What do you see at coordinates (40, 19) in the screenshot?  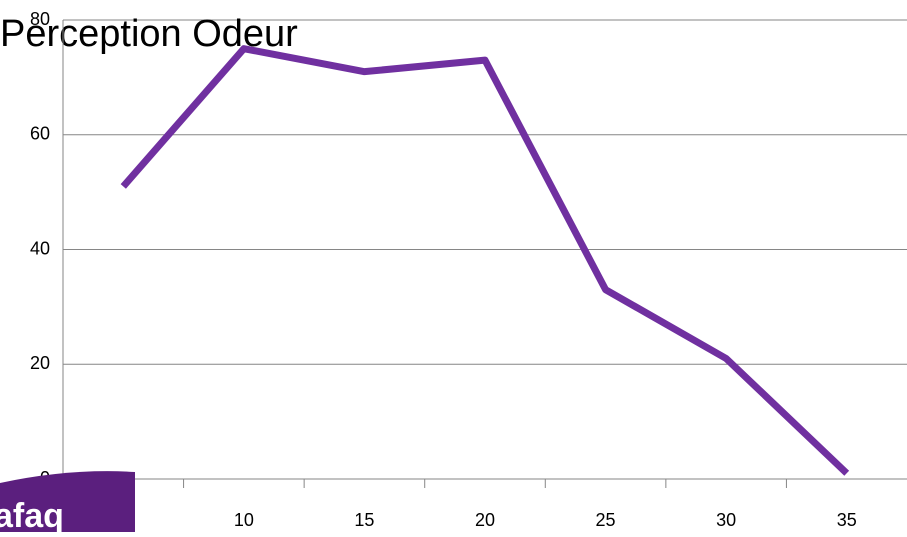 I see `y-tick-label: 80` at bounding box center [40, 19].